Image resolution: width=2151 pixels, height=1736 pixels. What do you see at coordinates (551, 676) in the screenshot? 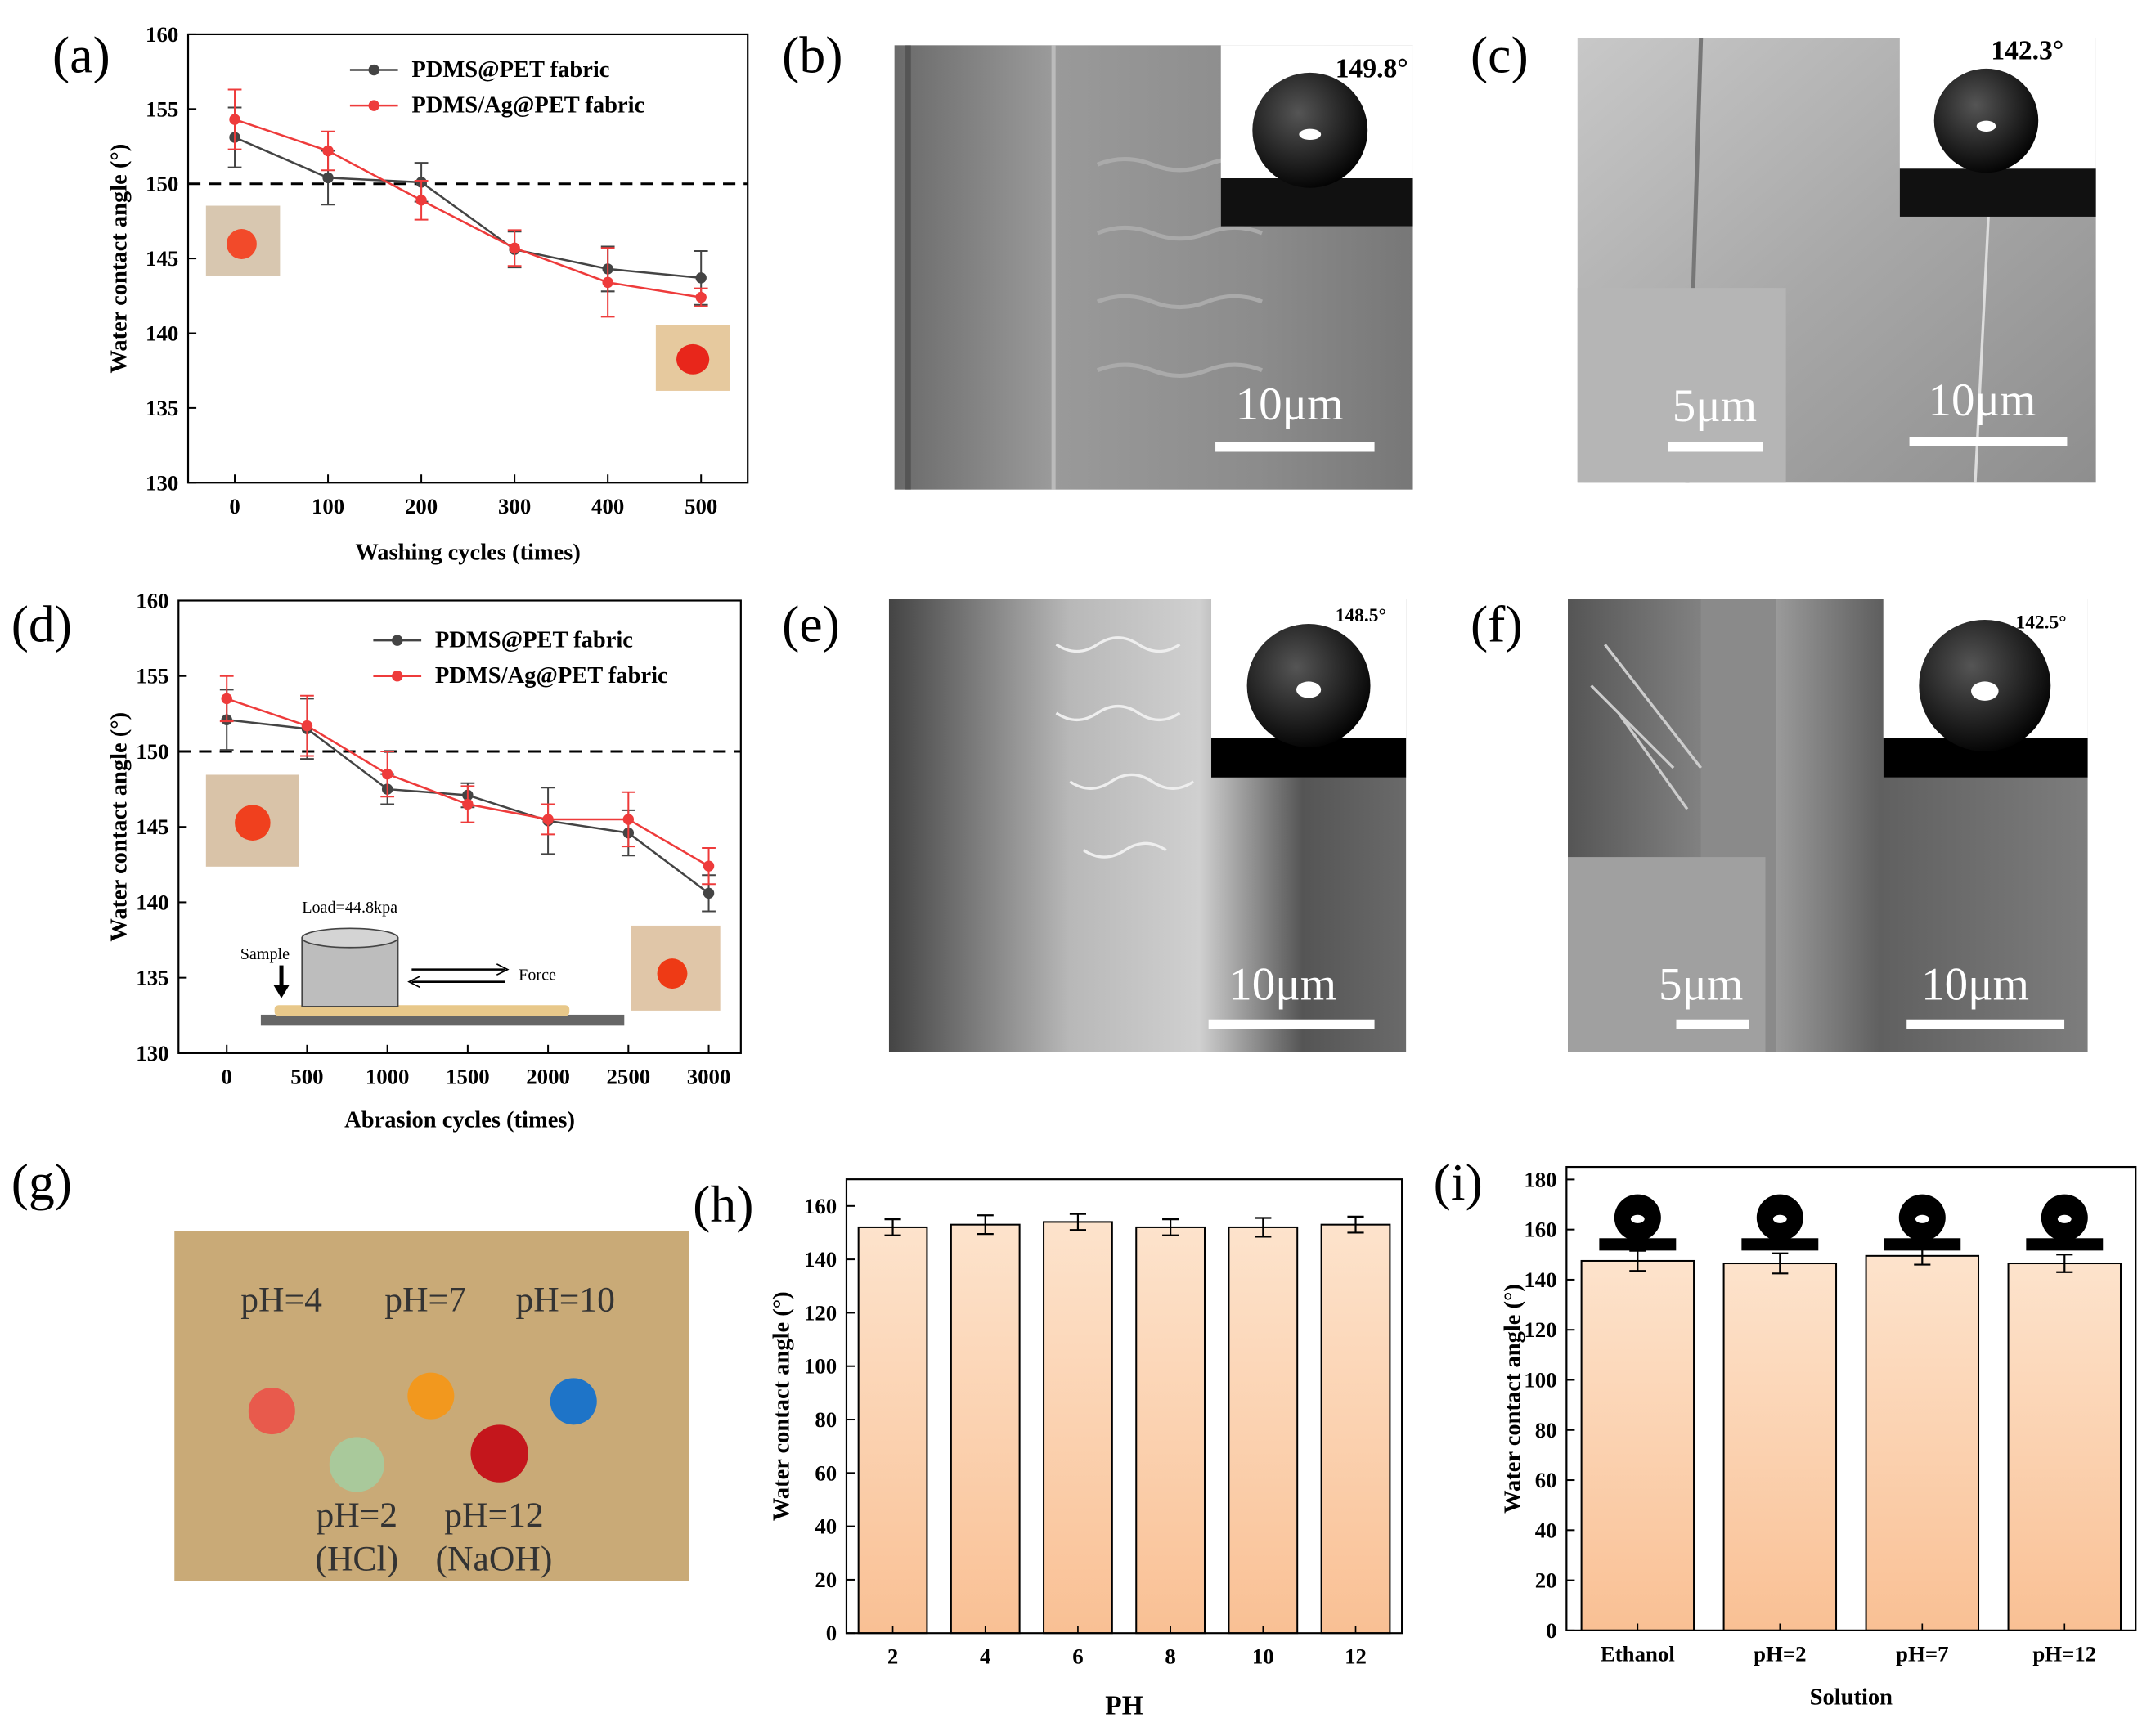
I see `legend-label: PDMS/Ag@PET fabric` at bounding box center [551, 676].